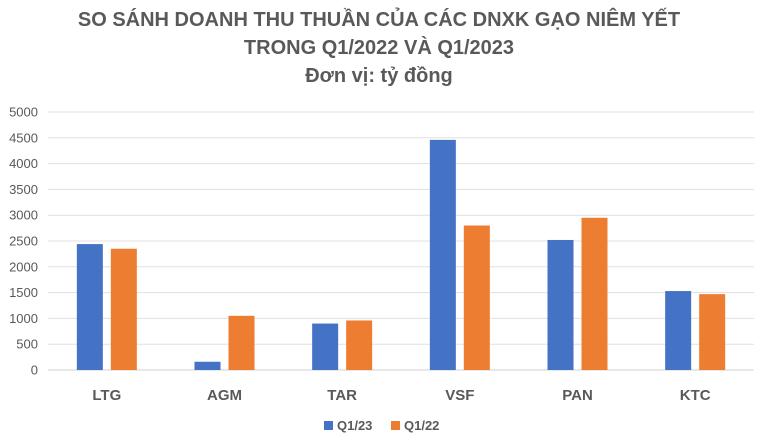  Describe the element at coordinates (695, 395) in the screenshot. I see `x-category-label: KTC` at that location.